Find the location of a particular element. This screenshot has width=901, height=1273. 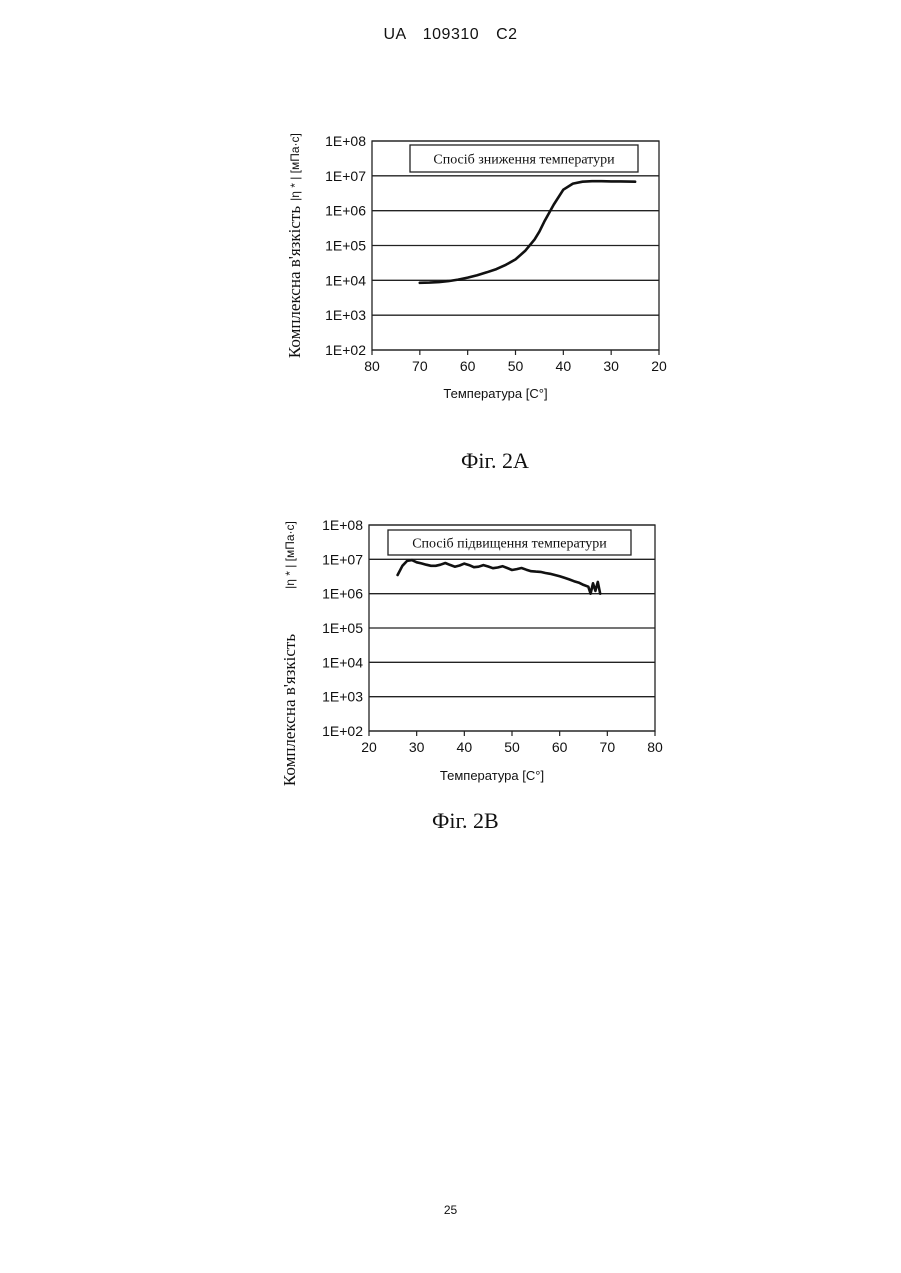

x-tick-label: 30 is located at coordinates (417, 747).